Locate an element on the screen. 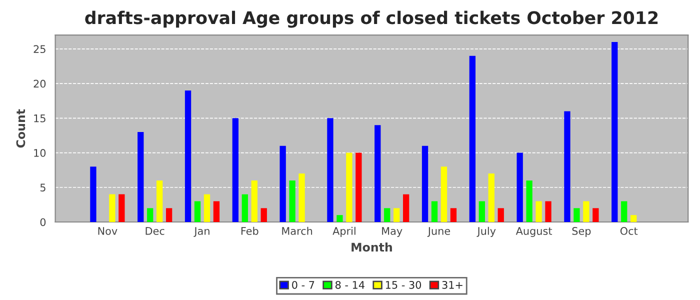  y-tick-label: 25 is located at coordinates (40, 49).